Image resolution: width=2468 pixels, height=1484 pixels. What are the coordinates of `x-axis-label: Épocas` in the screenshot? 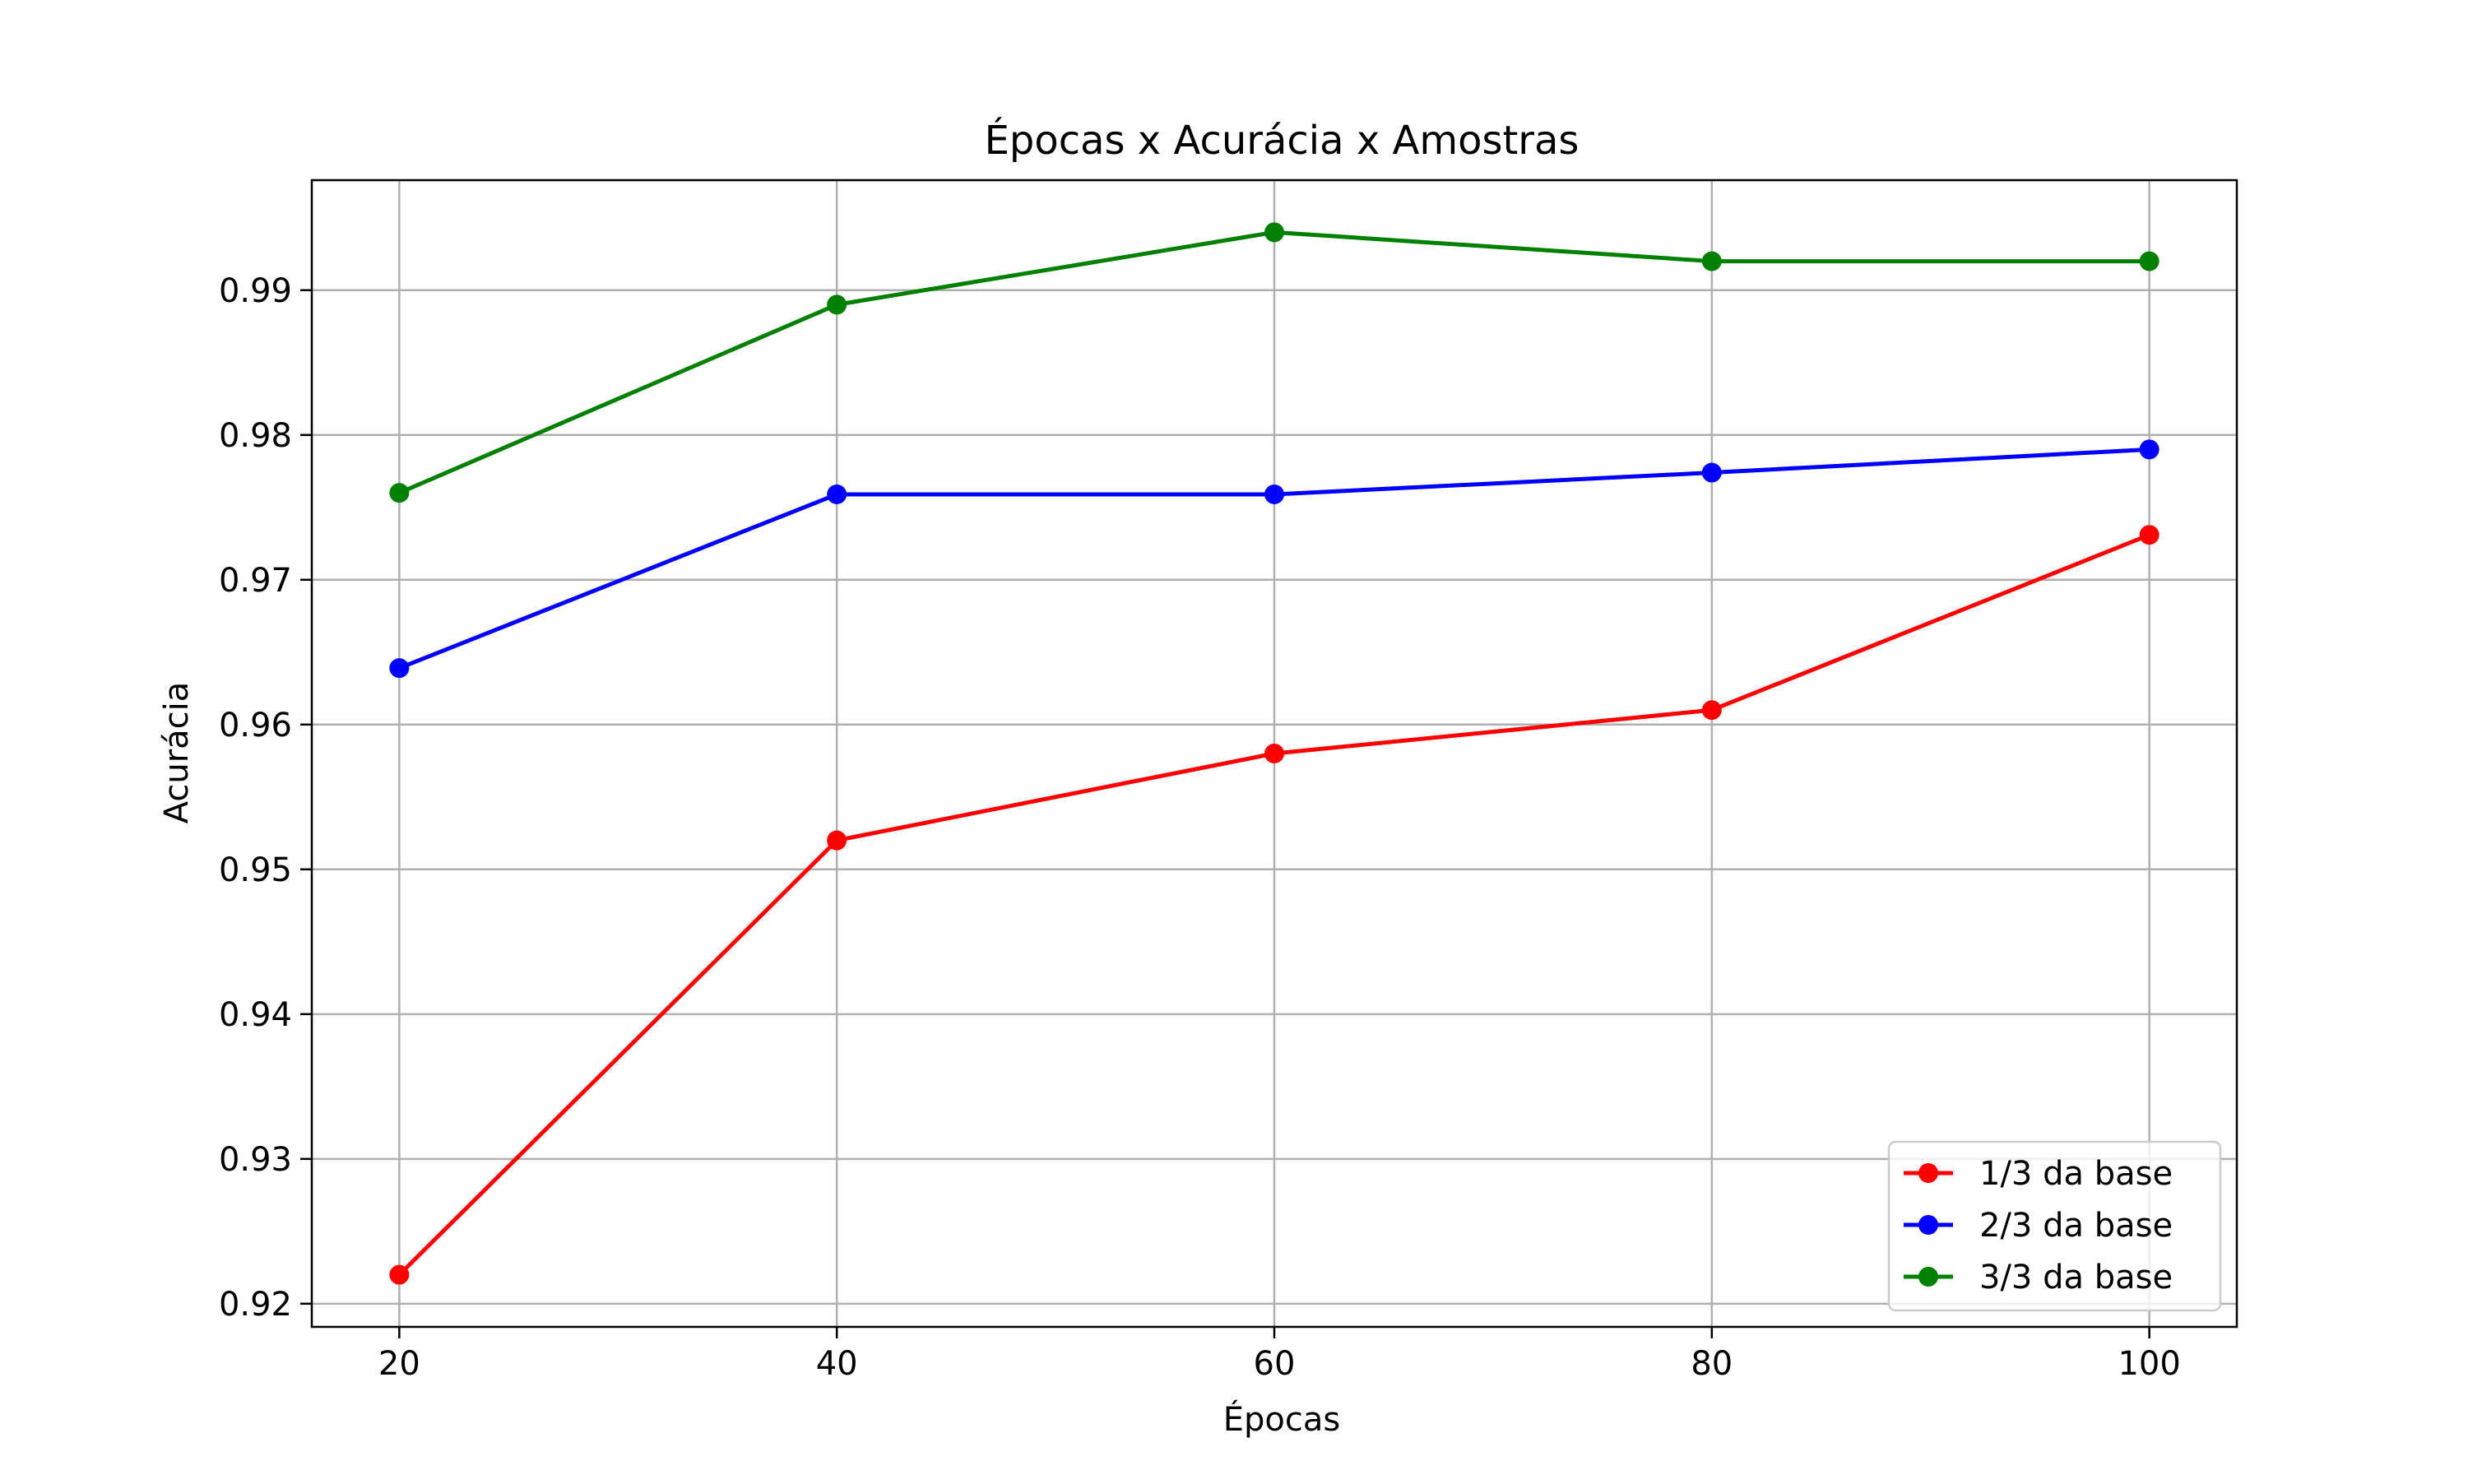 It's located at (1281, 1419).